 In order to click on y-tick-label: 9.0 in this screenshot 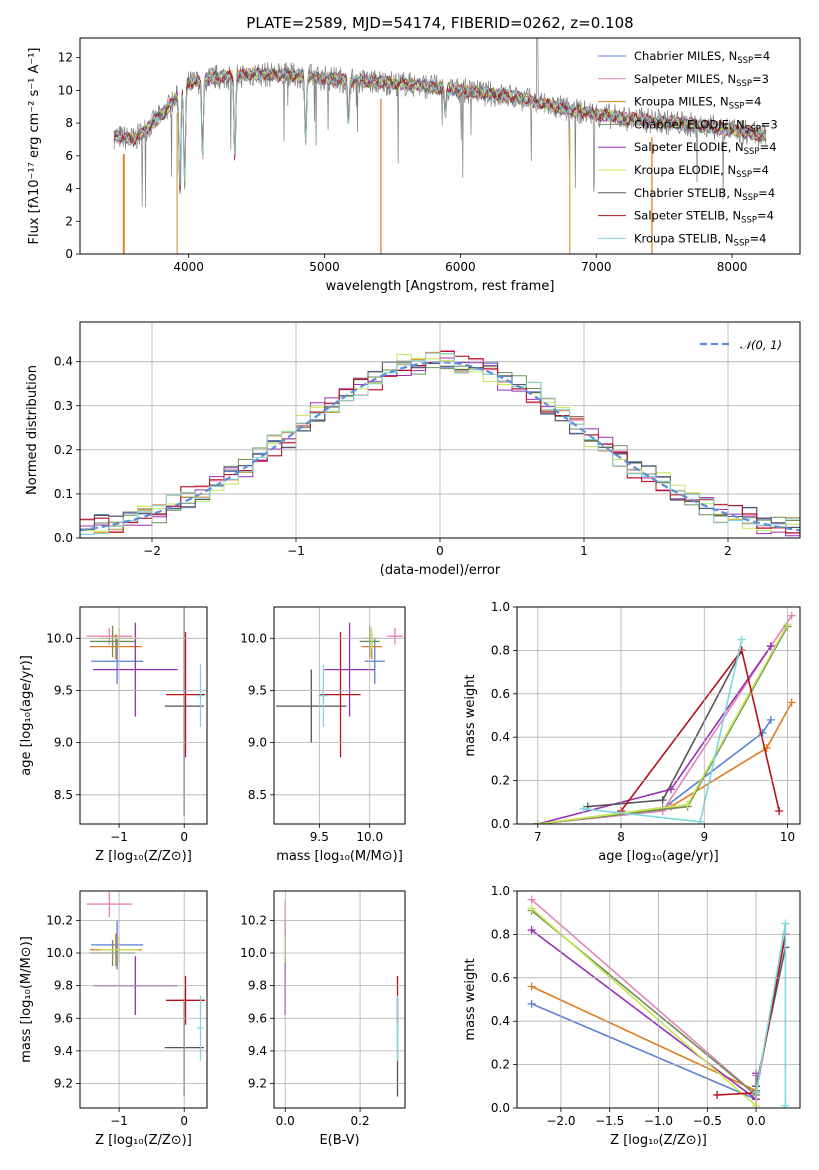, I will do `click(63, 743)`.